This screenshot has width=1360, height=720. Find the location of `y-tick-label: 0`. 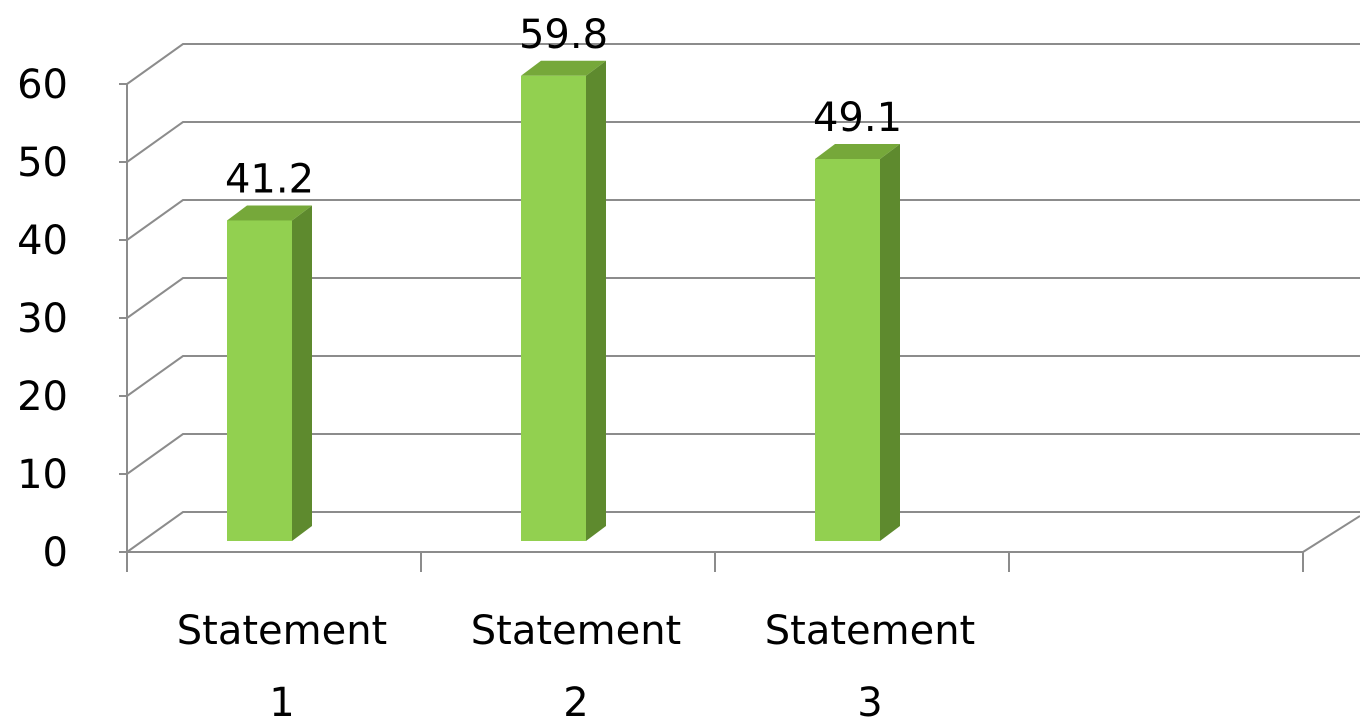

y-tick-label: 0 is located at coordinates (55, 553).